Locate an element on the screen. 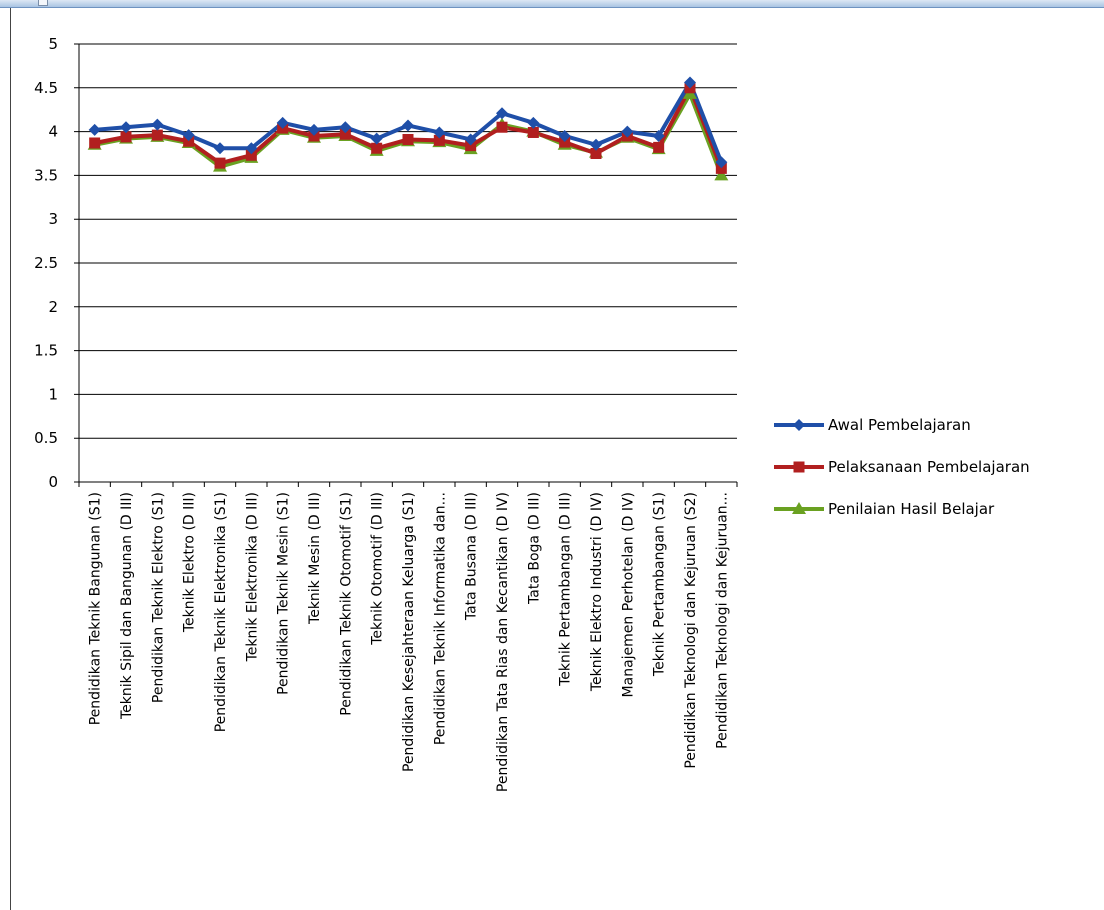 Image resolution: width=1104 pixels, height=910 pixels. x-category-label: Pendidikan Teknik Mesin (S1) is located at coordinates (284, 593).